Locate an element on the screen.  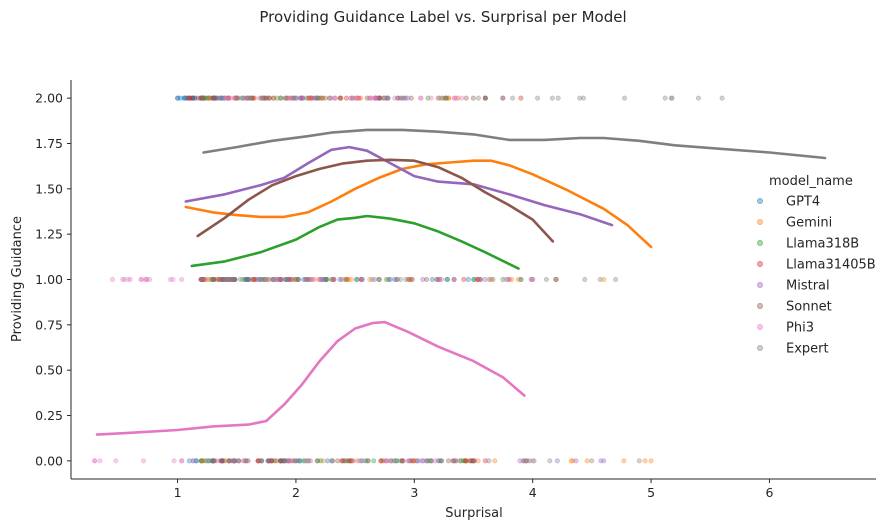
y-axis-title: Providing Guidance is located at coordinates (17, 279).